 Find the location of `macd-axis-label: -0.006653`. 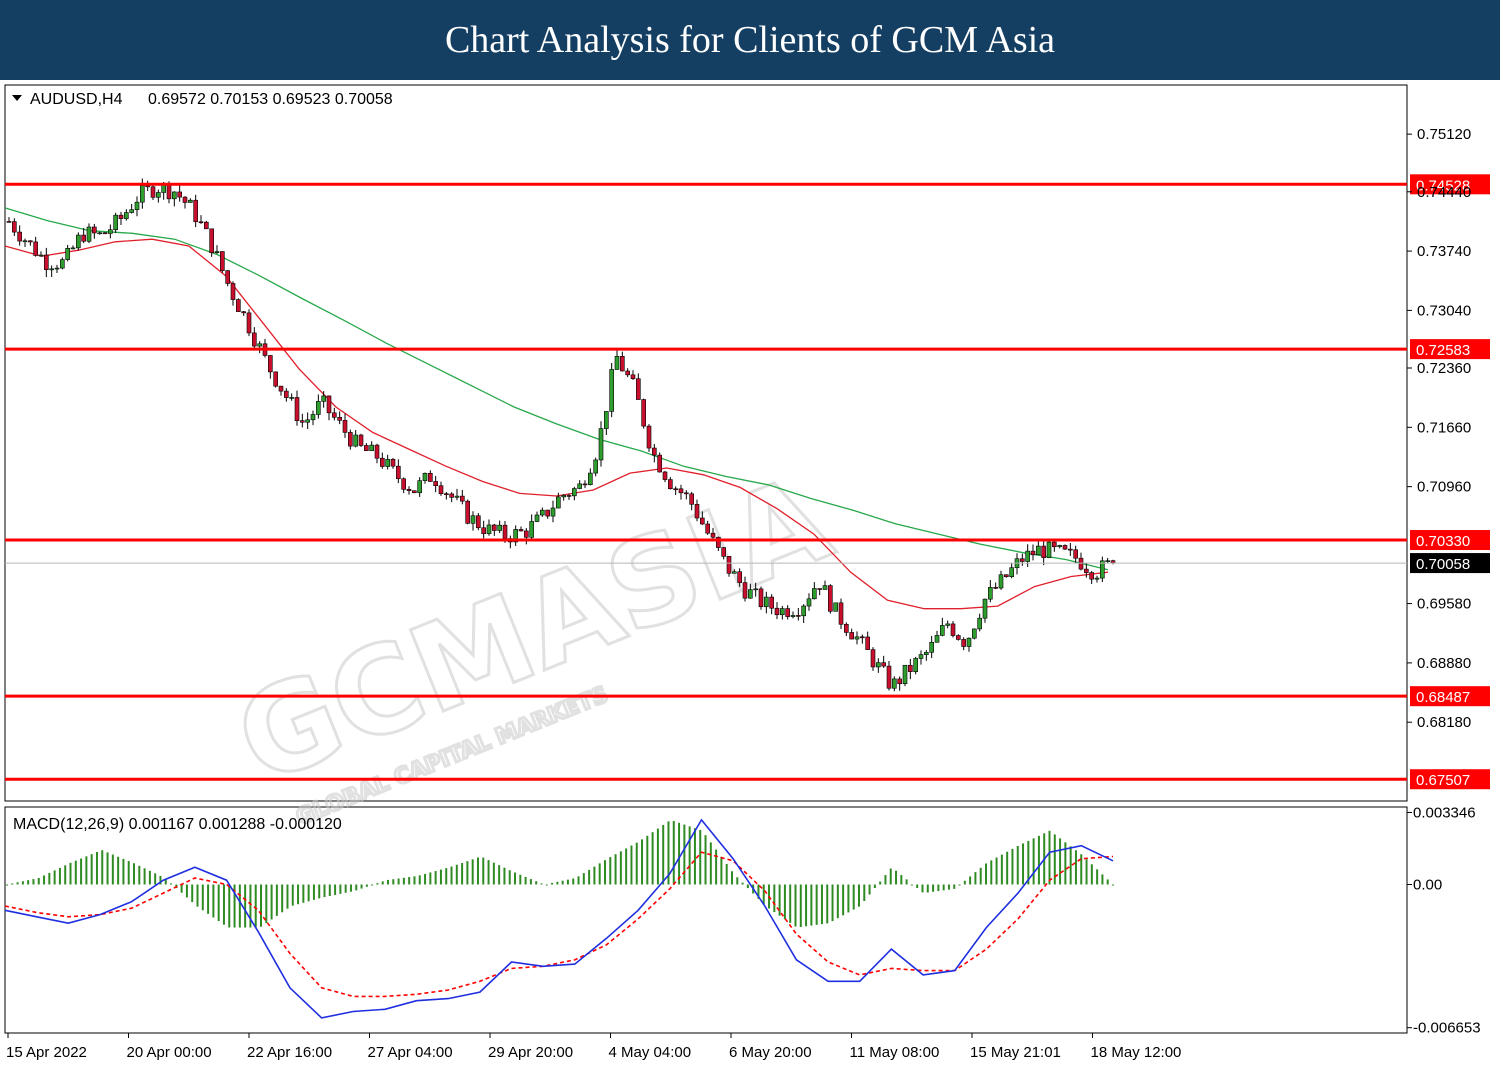

macd-axis-label: -0.006653 is located at coordinates (1447, 1028).